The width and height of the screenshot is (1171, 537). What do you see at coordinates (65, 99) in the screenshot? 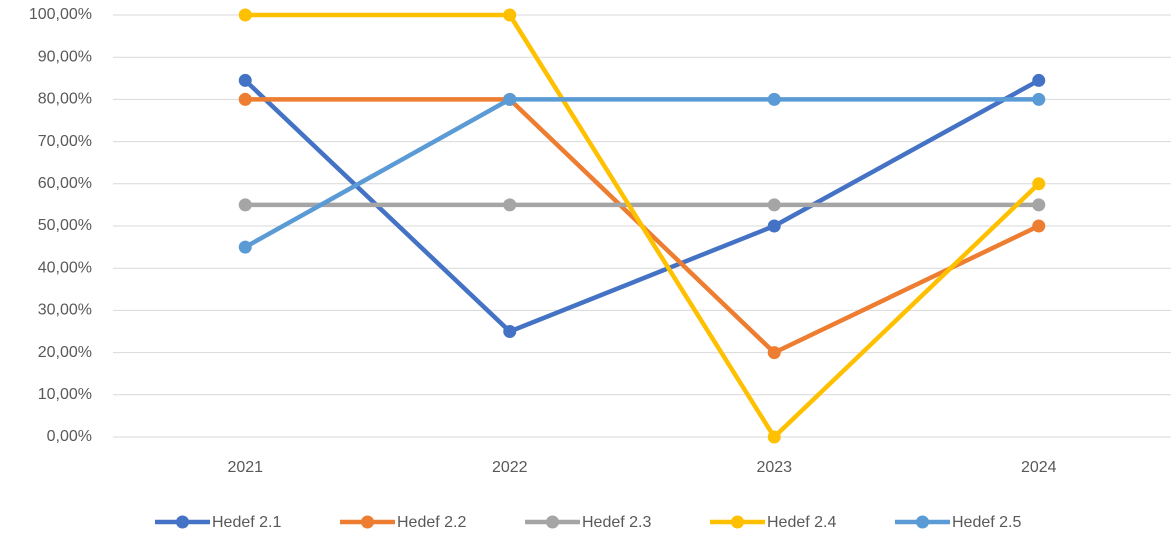
I see `y-tick-label: 80,00%` at bounding box center [65, 99].